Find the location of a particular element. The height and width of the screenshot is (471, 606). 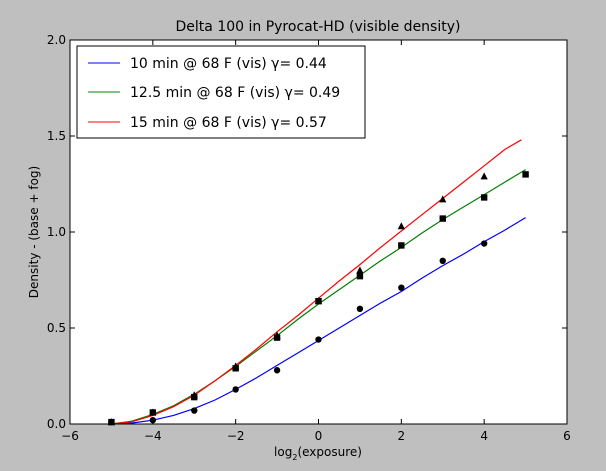

x-tick-label: 6 is located at coordinates (567, 436).